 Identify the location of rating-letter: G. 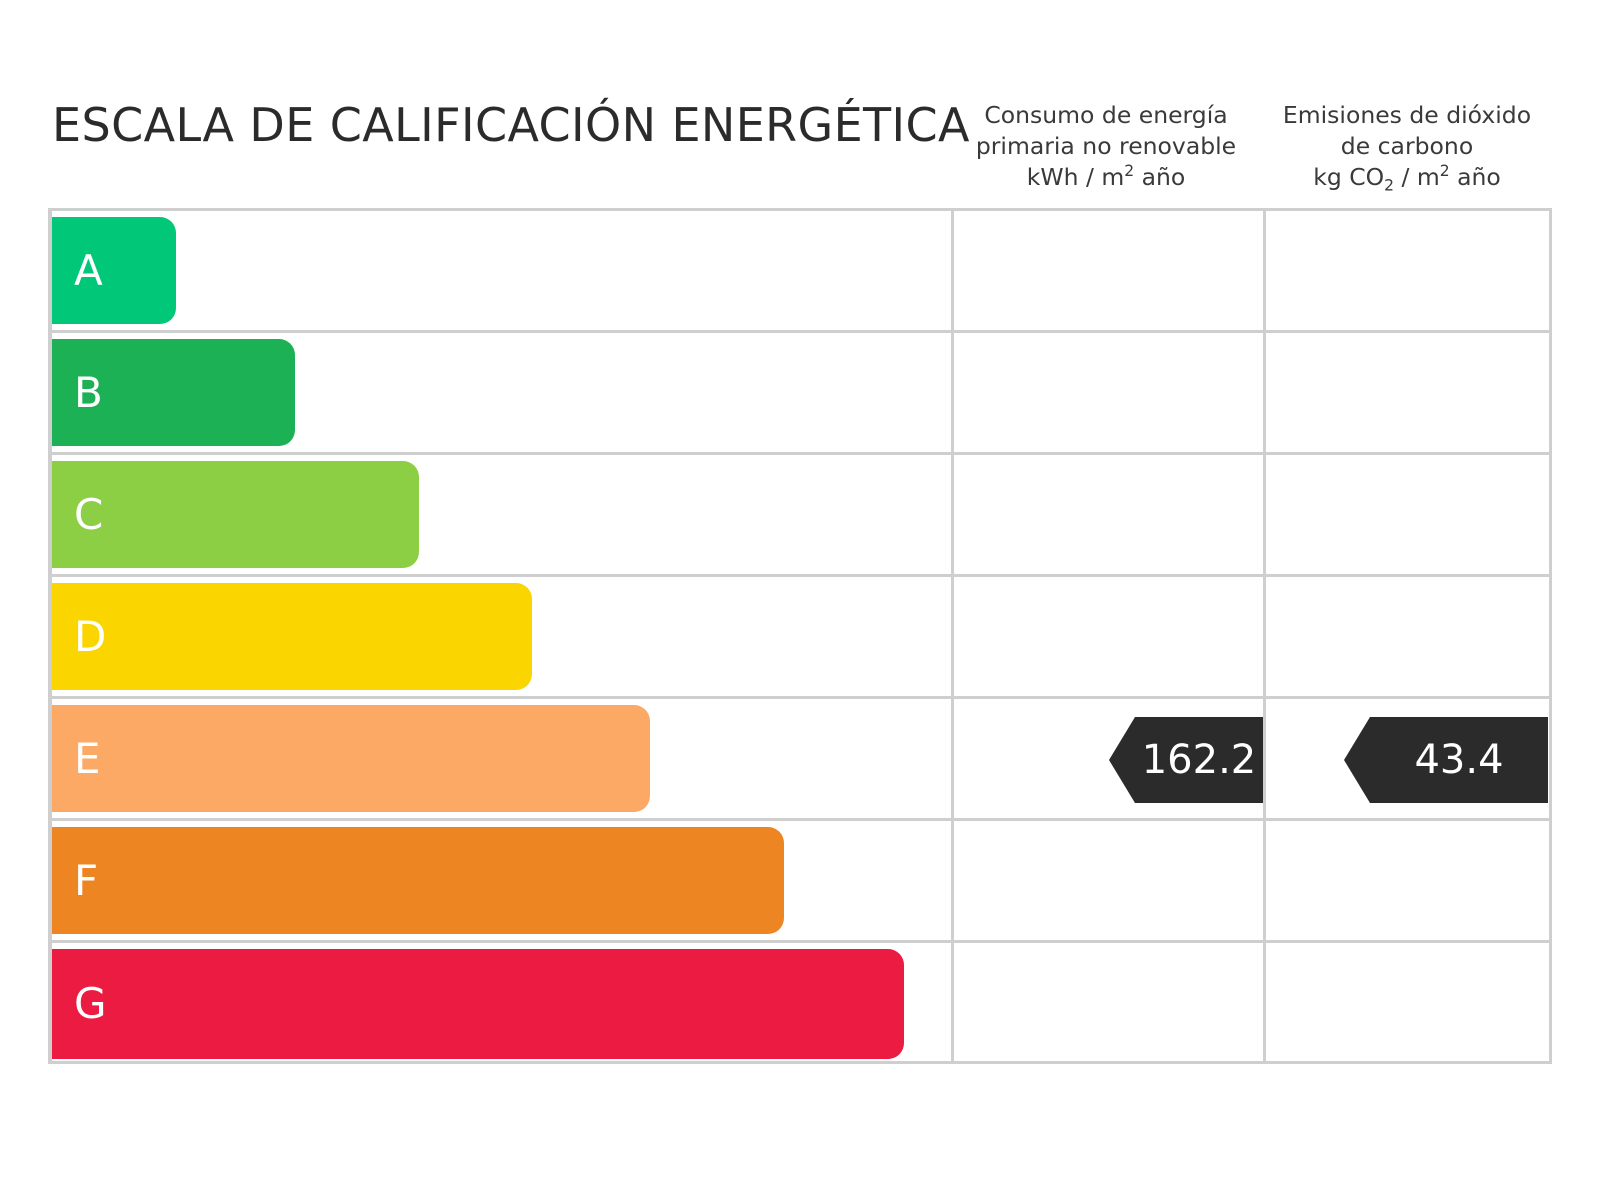
(90, 1003).